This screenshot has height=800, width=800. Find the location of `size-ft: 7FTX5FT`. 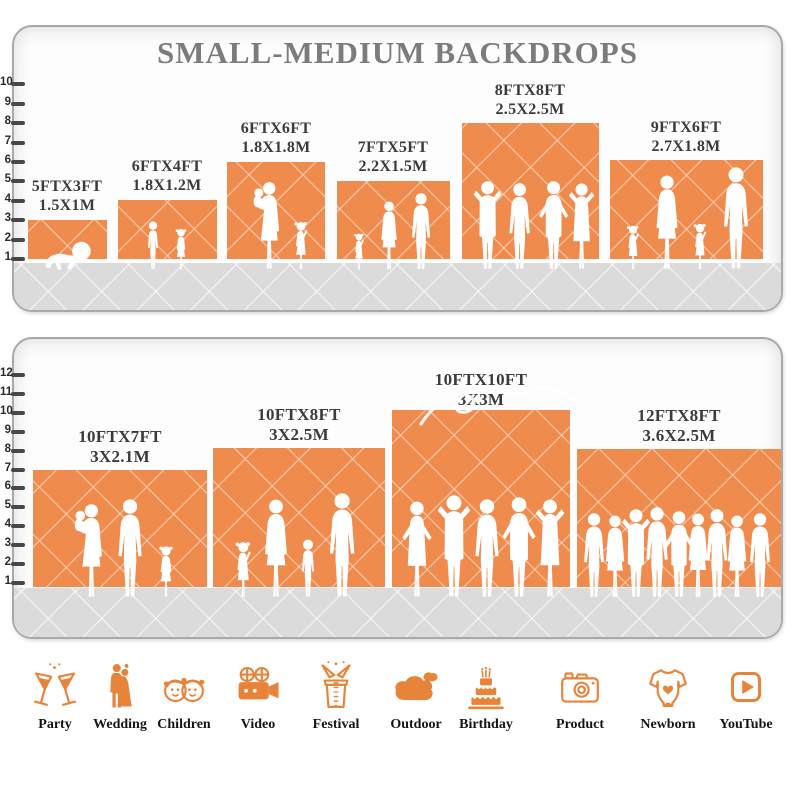

size-ft: 7FTX5FT is located at coordinates (393, 147).